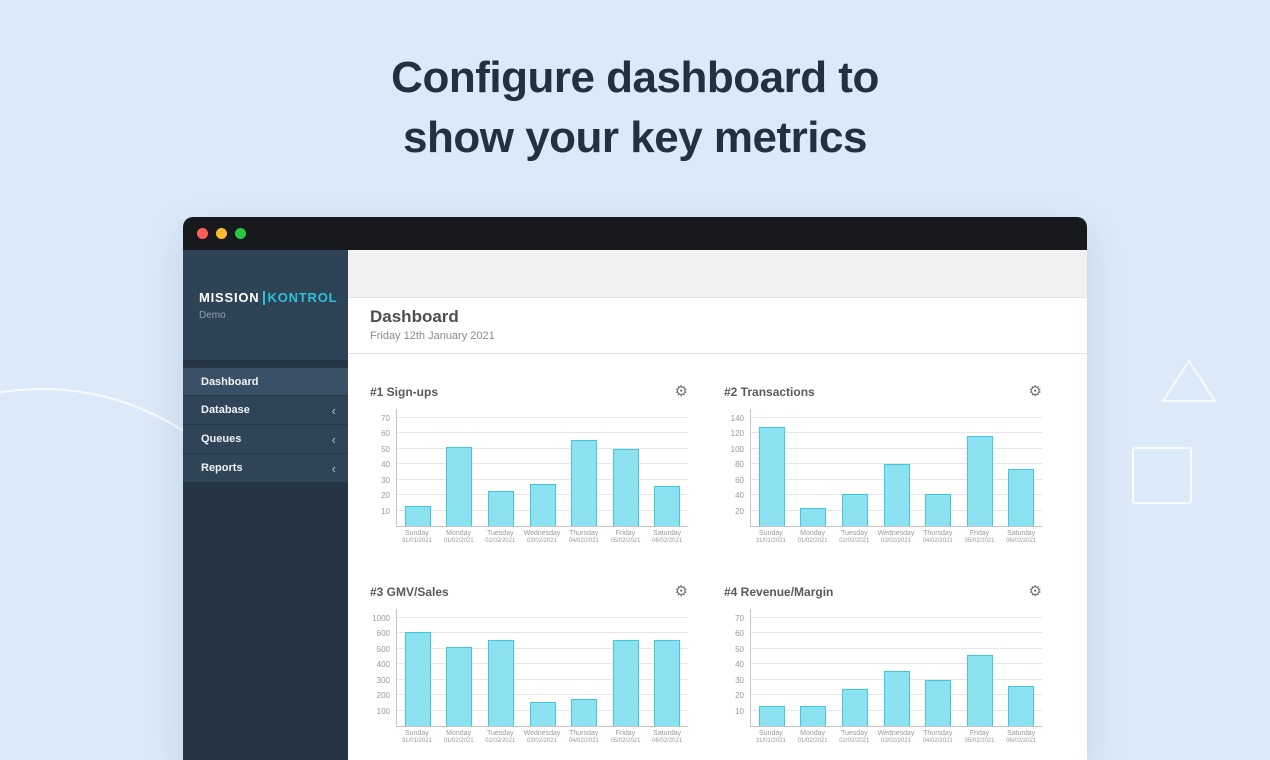 The height and width of the screenshot is (760, 1270). Describe the element at coordinates (221, 439) in the screenshot. I see `nav-label: Queues` at that location.